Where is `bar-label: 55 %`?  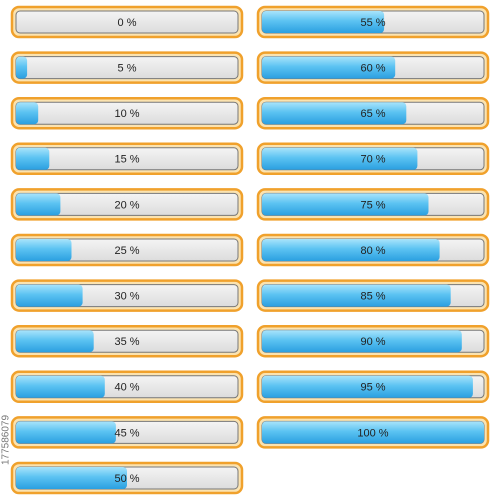
bar-label: 55 % is located at coordinates (372, 23).